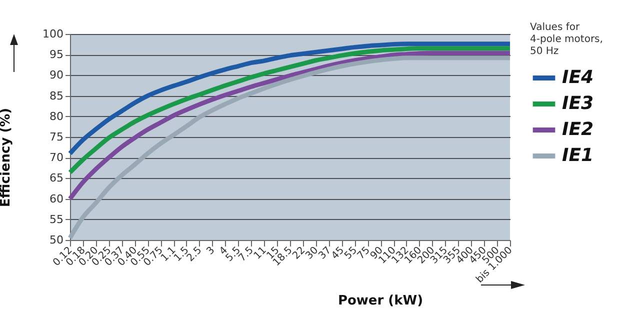  I want to click on legend-title: Values for 4-pole motors, 50 Hz, so click(566, 39).